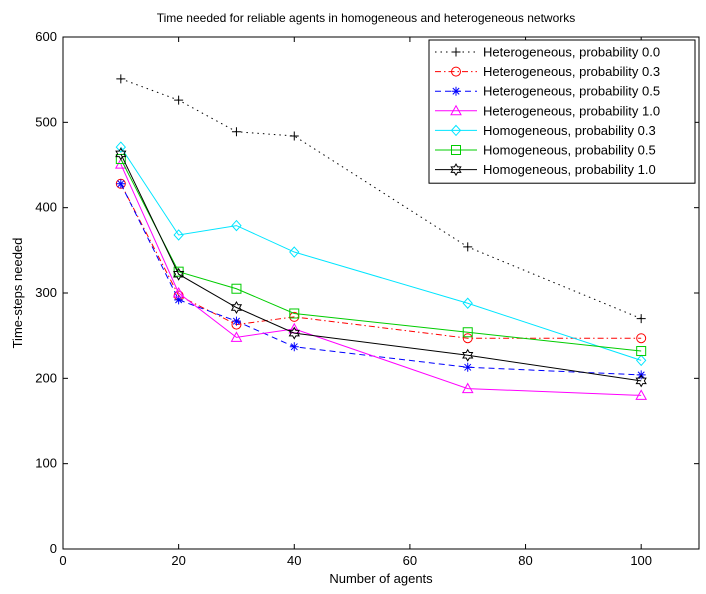 The height and width of the screenshot is (594, 706). What do you see at coordinates (46, 463) in the screenshot?
I see `y-tick-label: 100` at bounding box center [46, 463].